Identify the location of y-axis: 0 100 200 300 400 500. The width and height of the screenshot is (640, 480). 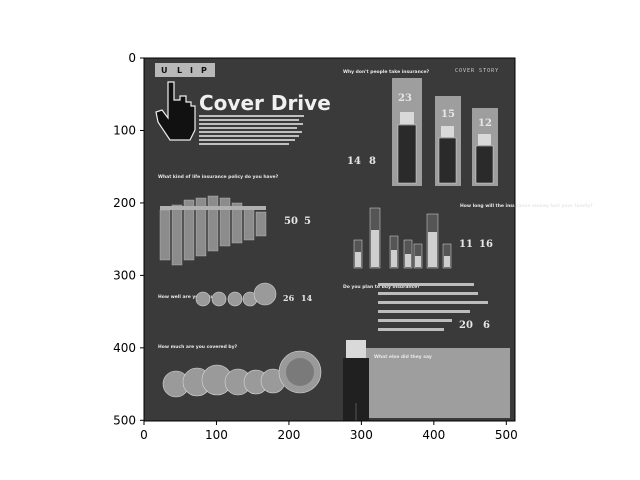
(128, 239).